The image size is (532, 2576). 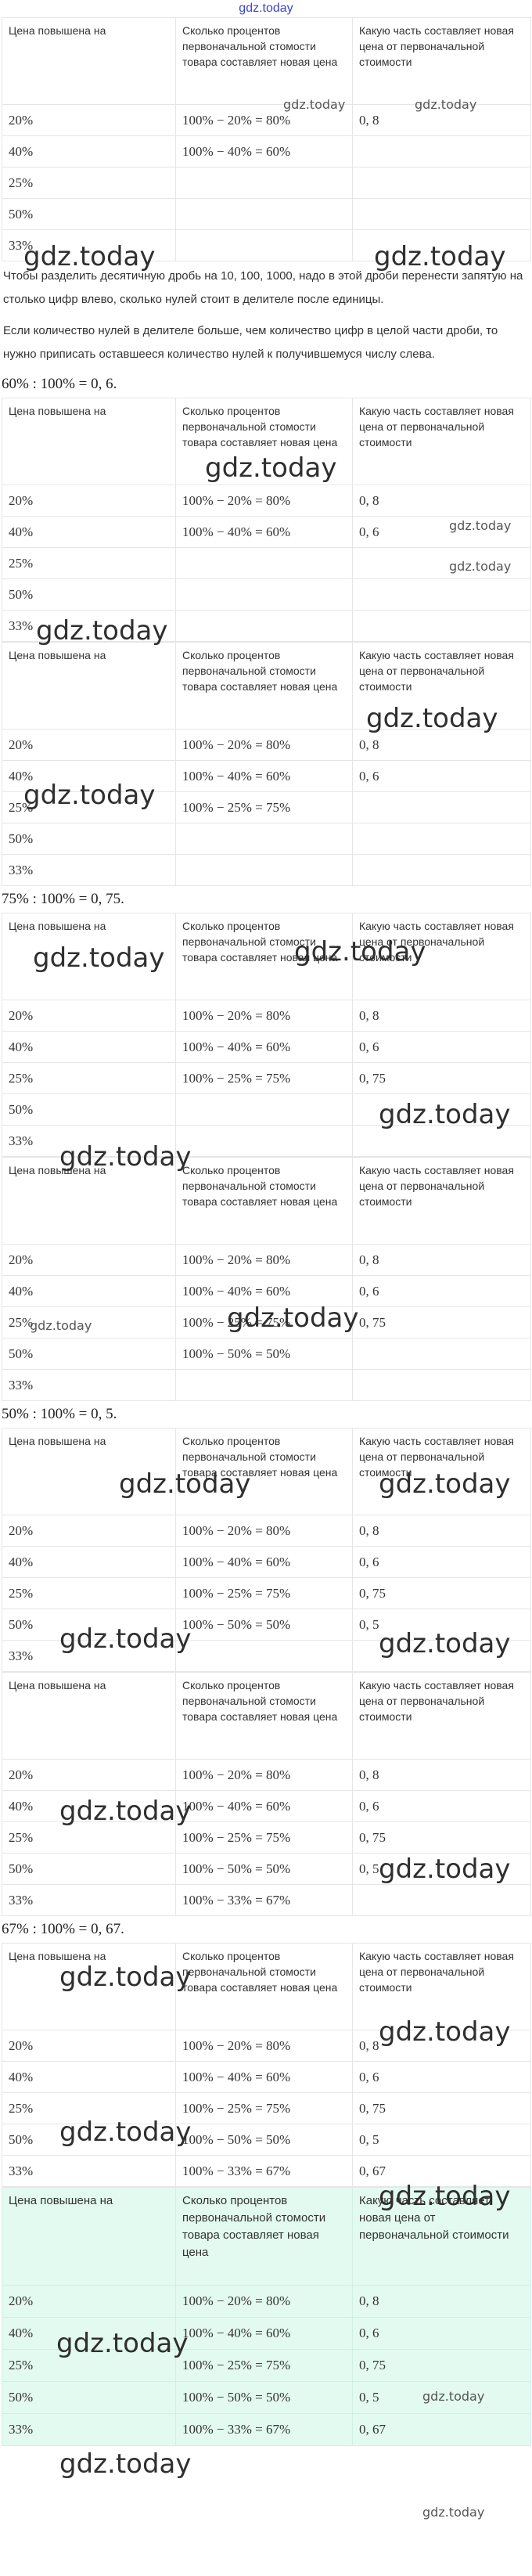 I want to click on calc-cell: 100% − 33% = 67%, so click(x=264, y=1900).